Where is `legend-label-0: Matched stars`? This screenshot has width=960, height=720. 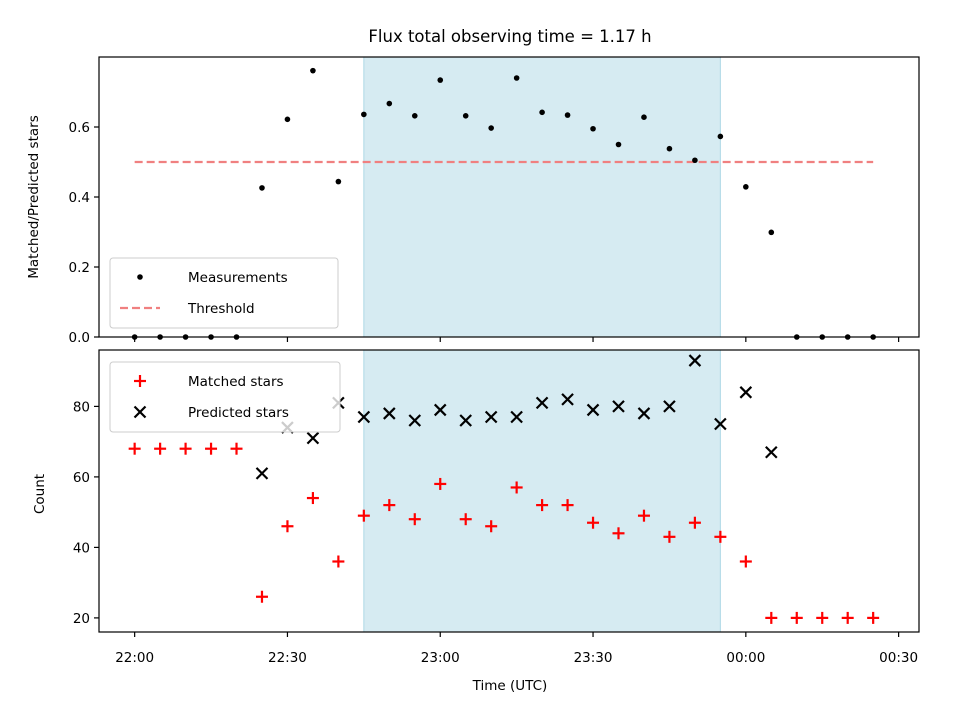 legend-label-0: Matched stars is located at coordinates (236, 382).